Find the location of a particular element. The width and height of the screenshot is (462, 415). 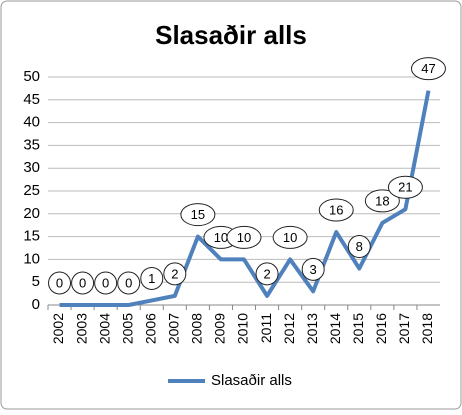

x-tick-label: 2012 is located at coordinates (289, 328).